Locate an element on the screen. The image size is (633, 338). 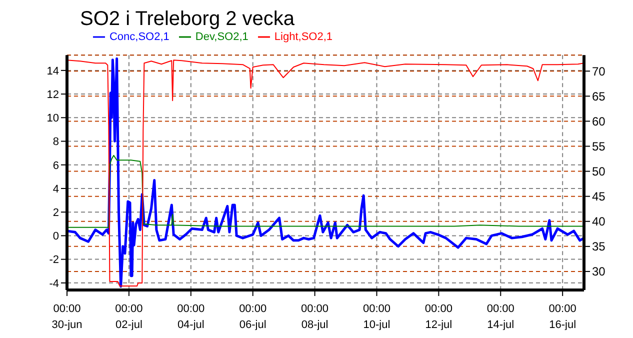
y-tick-label: 14 is located at coordinates (52, 71).